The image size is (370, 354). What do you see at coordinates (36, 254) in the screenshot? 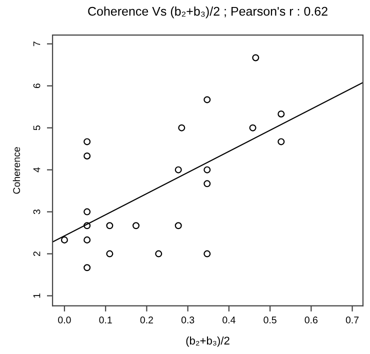
I see `y-tick-label: 2` at bounding box center [36, 254].